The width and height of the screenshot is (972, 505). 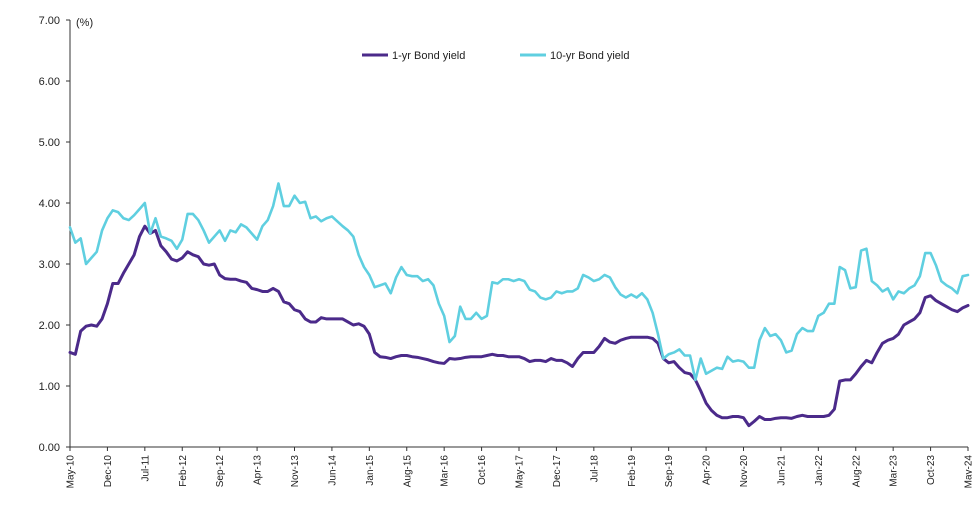 What do you see at coordinates (819, 470) in the screenshot?
I see `x-tick-label: Jan-22` at bounding box center [819, 470].